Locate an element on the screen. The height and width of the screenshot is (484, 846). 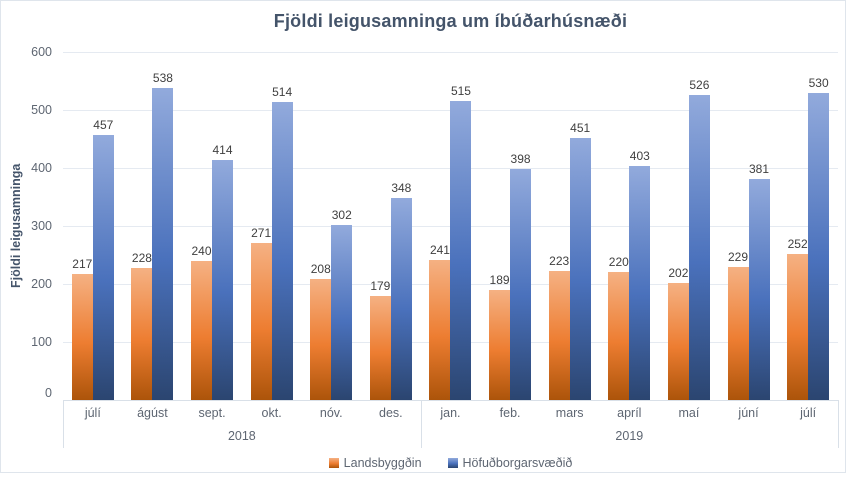
legend-label: Höfuðborgarsvæðið is located at coordinates (517, 463).